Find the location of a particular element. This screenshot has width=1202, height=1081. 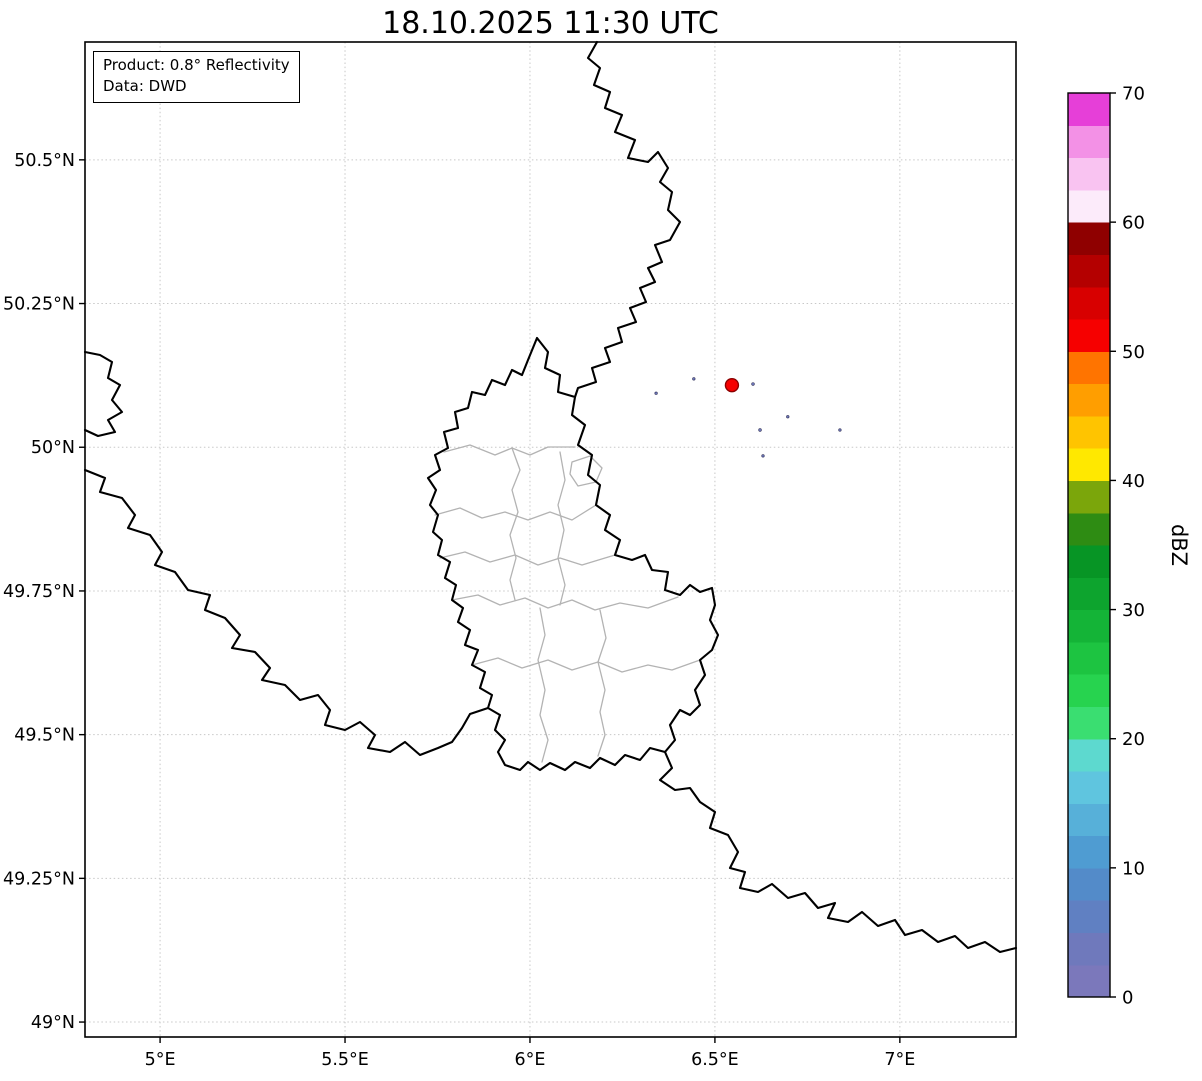

lat-tick-label: 49.25°N is located at coordinates (39, 879).